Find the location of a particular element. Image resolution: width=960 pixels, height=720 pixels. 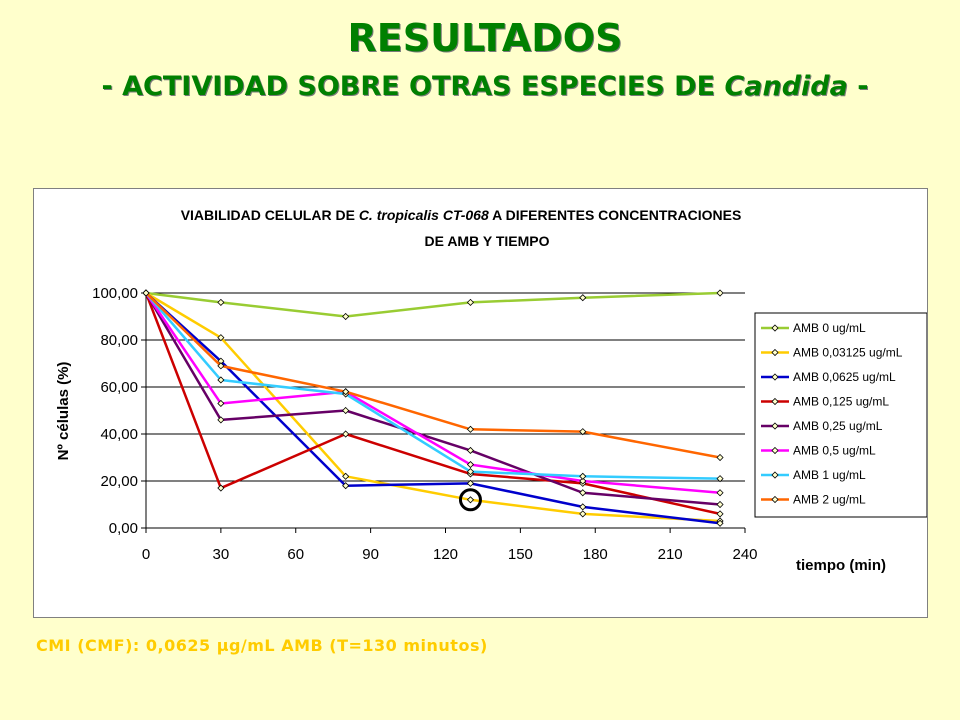

legend-label-3: AMB 0,125 ug/mL is located at coordinates (841, 402).